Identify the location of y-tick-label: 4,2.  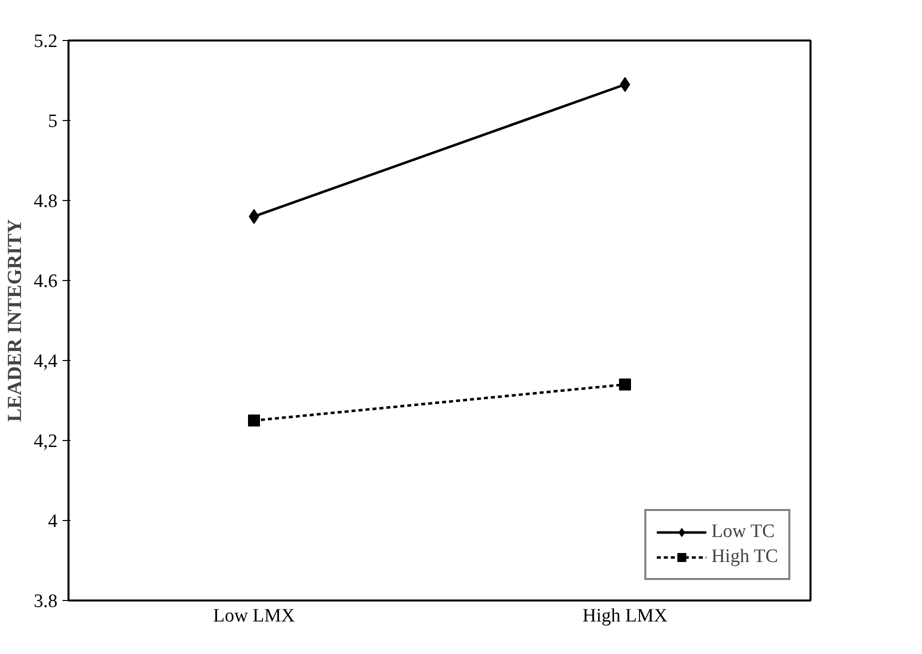
(46, 441).